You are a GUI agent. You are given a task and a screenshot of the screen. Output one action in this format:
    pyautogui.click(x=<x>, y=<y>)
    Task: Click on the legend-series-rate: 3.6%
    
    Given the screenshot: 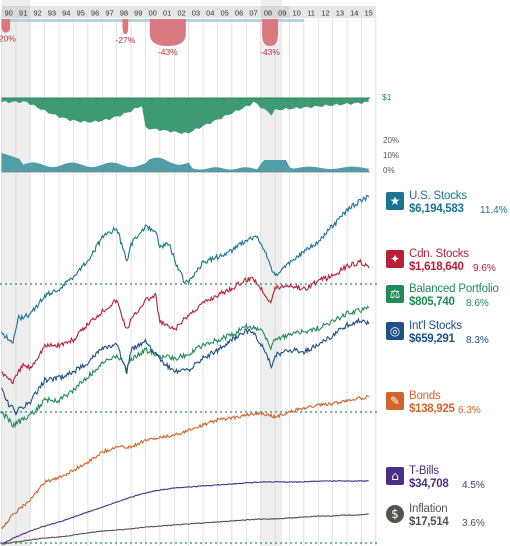 What is the action you would take?
    pyautogui.click(x=473, y=523)
    